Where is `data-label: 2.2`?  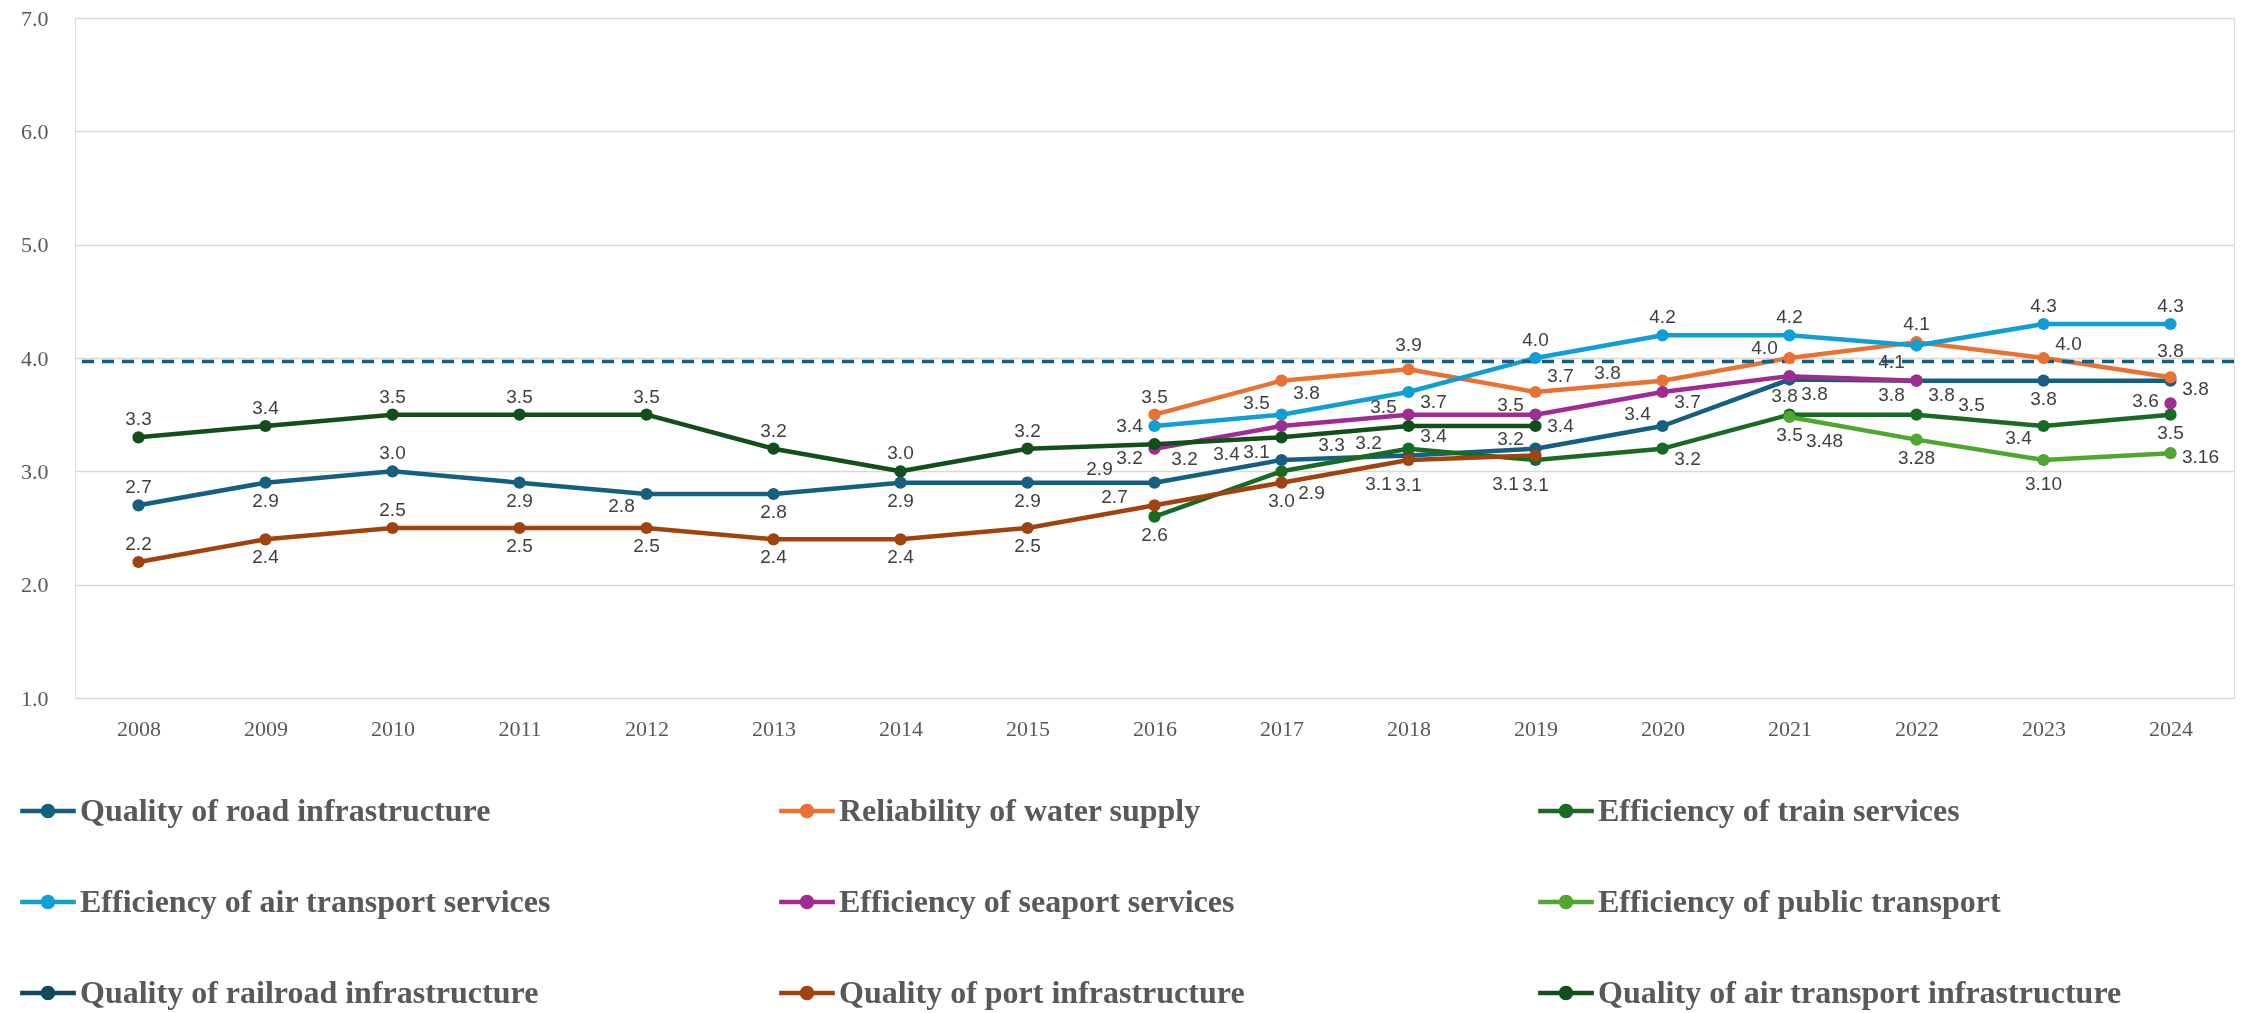
data-label: 2.2 is located at coordinates (138, 543).